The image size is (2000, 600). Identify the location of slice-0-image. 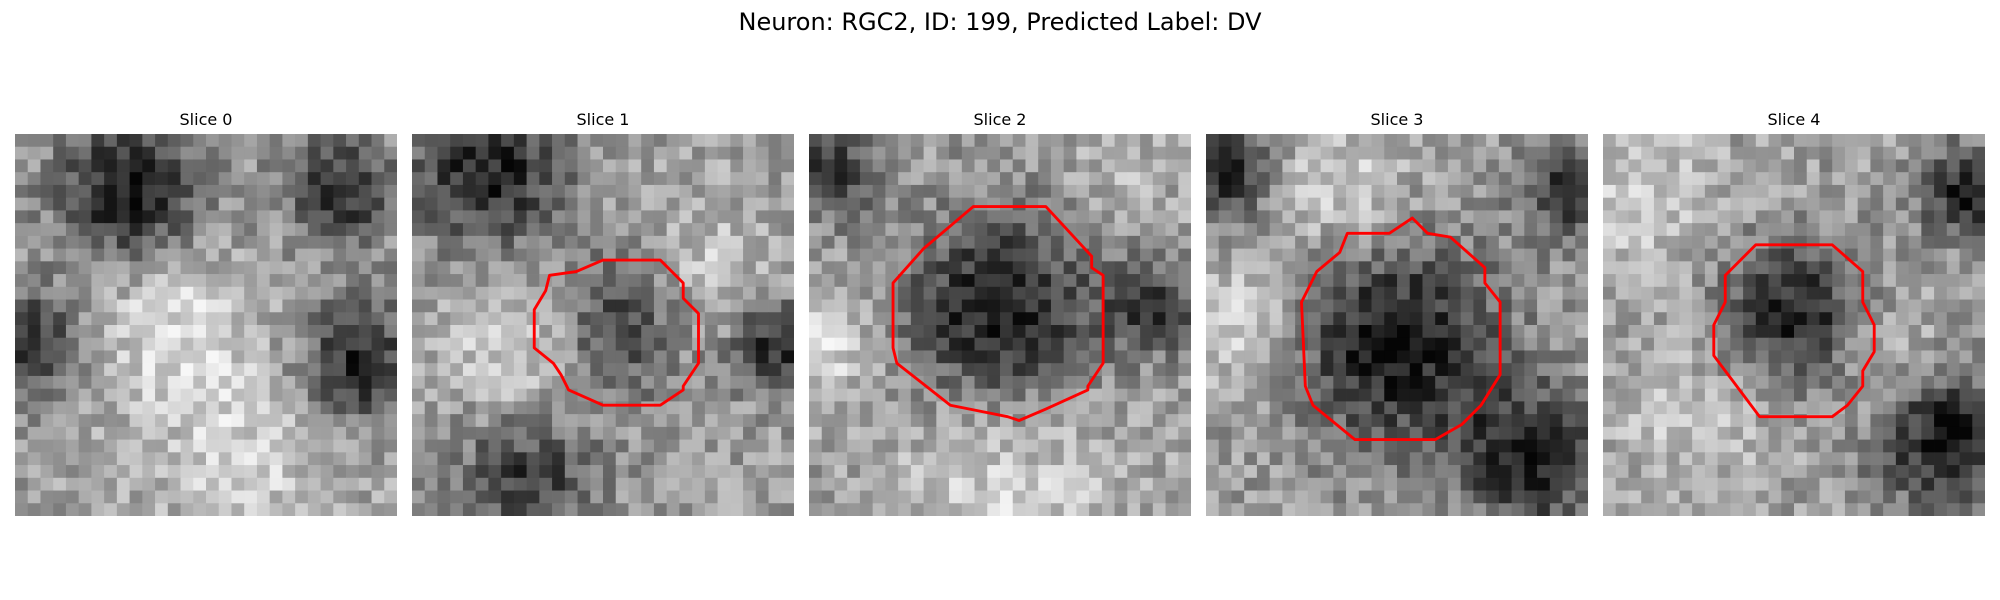
(206, 325).